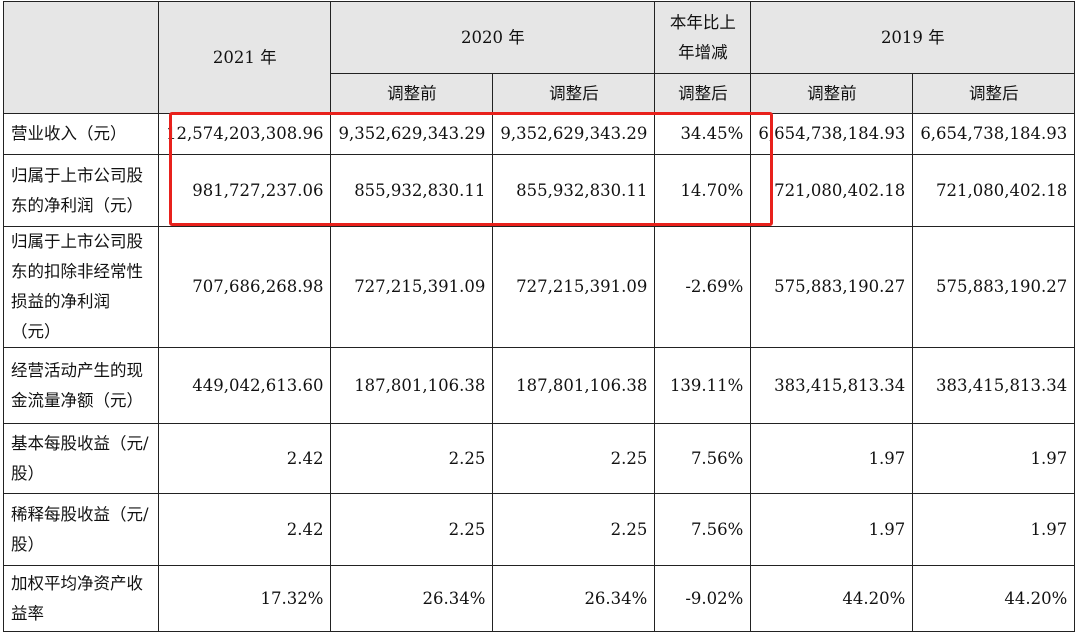 The image size is (1080, 632). I want to click on value-2020-after: 727,215,391.09, so click(574, 287).